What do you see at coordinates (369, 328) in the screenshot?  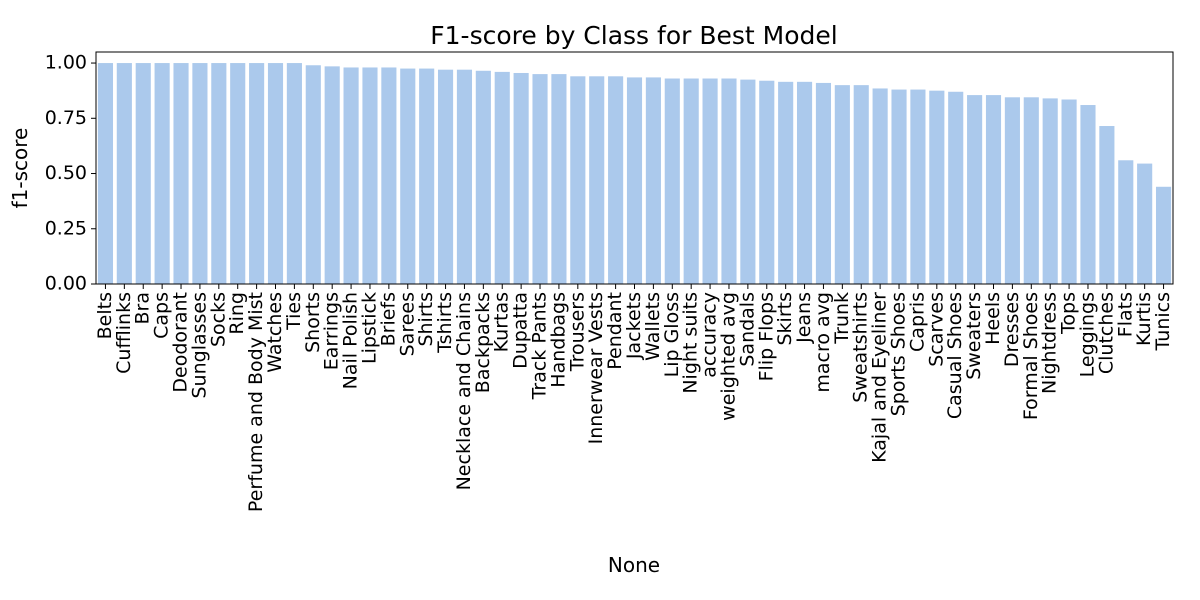 I see `x-tick-label: Lipstick` at bounding box center [369, 328].